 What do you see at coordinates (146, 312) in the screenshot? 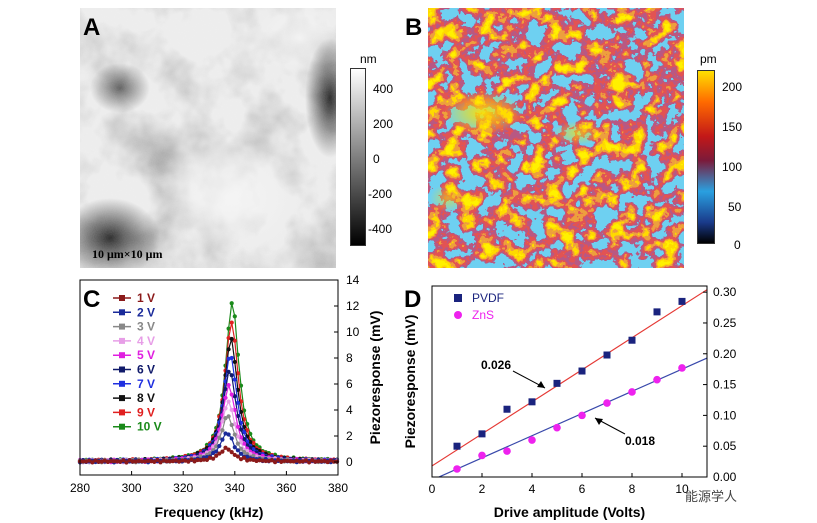
I see `legend-label: 2 V` at bounding box center [146, 312].